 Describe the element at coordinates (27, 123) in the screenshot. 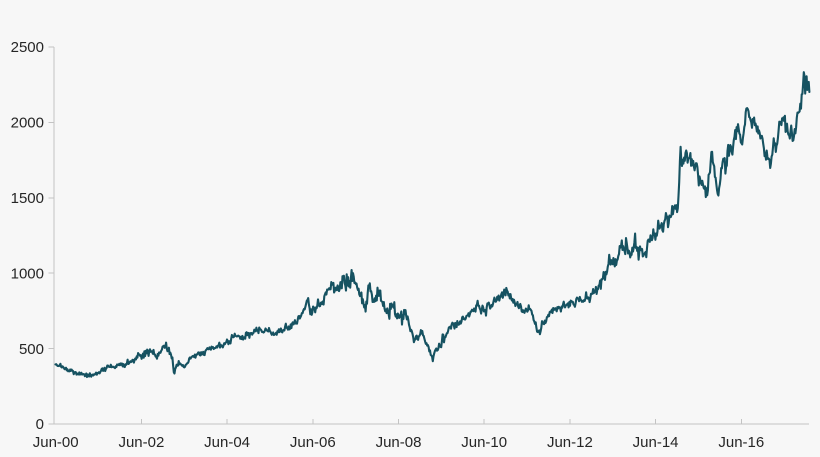

I see `svg-text: 2000` at that location.